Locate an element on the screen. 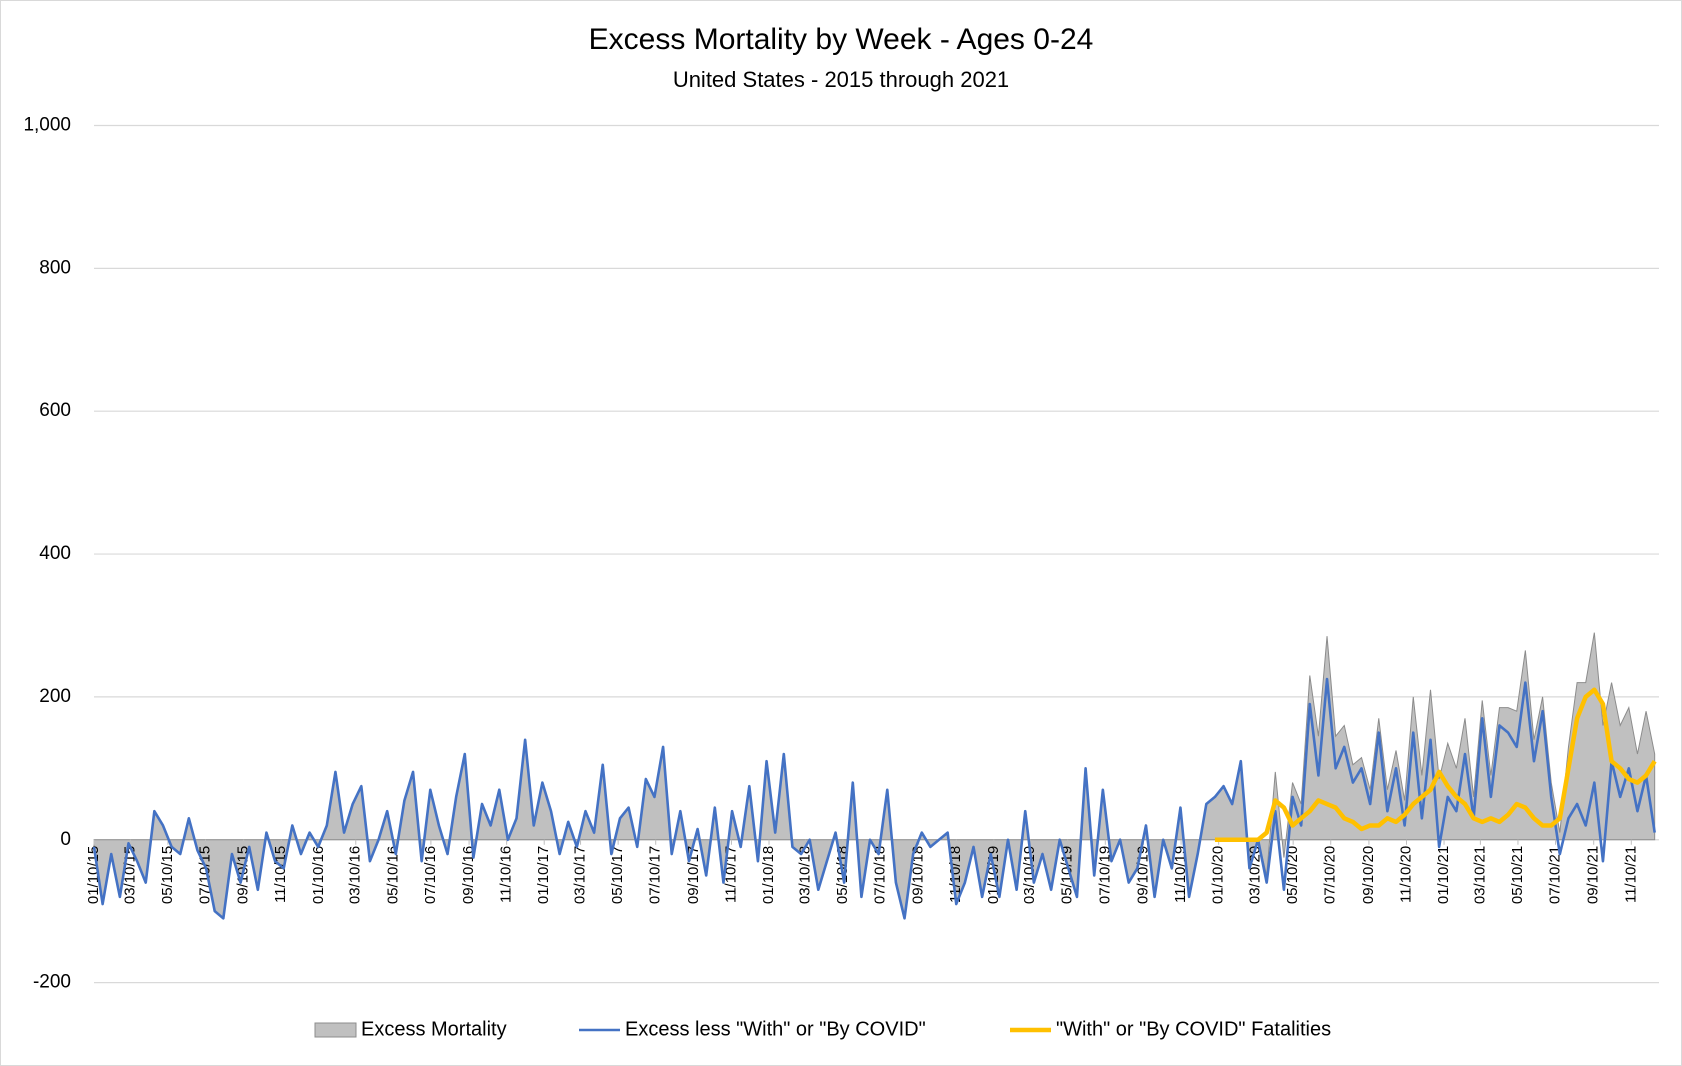 Image resolution: width=1682 pixels, height=1066 pixels. x-tick-label: 07/10/21 is located at coordinates (1554, 875).